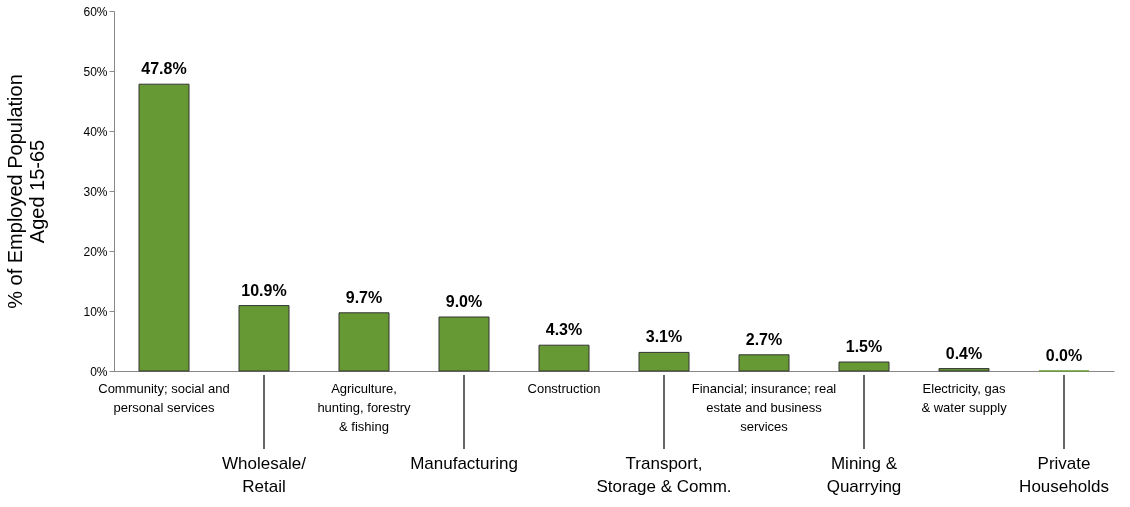 This screenshot has height=507, width=1130. What do you see at coordinates (99, 371) in the screenshot?
I see `y-tick-label: 0%` at bounding box center [99, 371].